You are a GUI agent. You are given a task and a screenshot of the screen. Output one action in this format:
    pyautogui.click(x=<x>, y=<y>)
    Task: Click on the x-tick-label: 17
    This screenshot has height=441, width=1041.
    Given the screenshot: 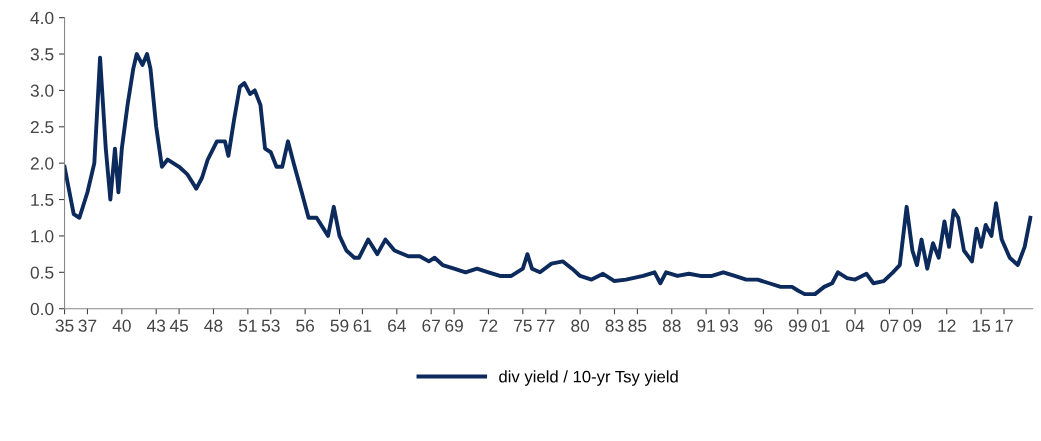 What is the action you would take?
    pyautogui.click(x=1004, y=325)
    